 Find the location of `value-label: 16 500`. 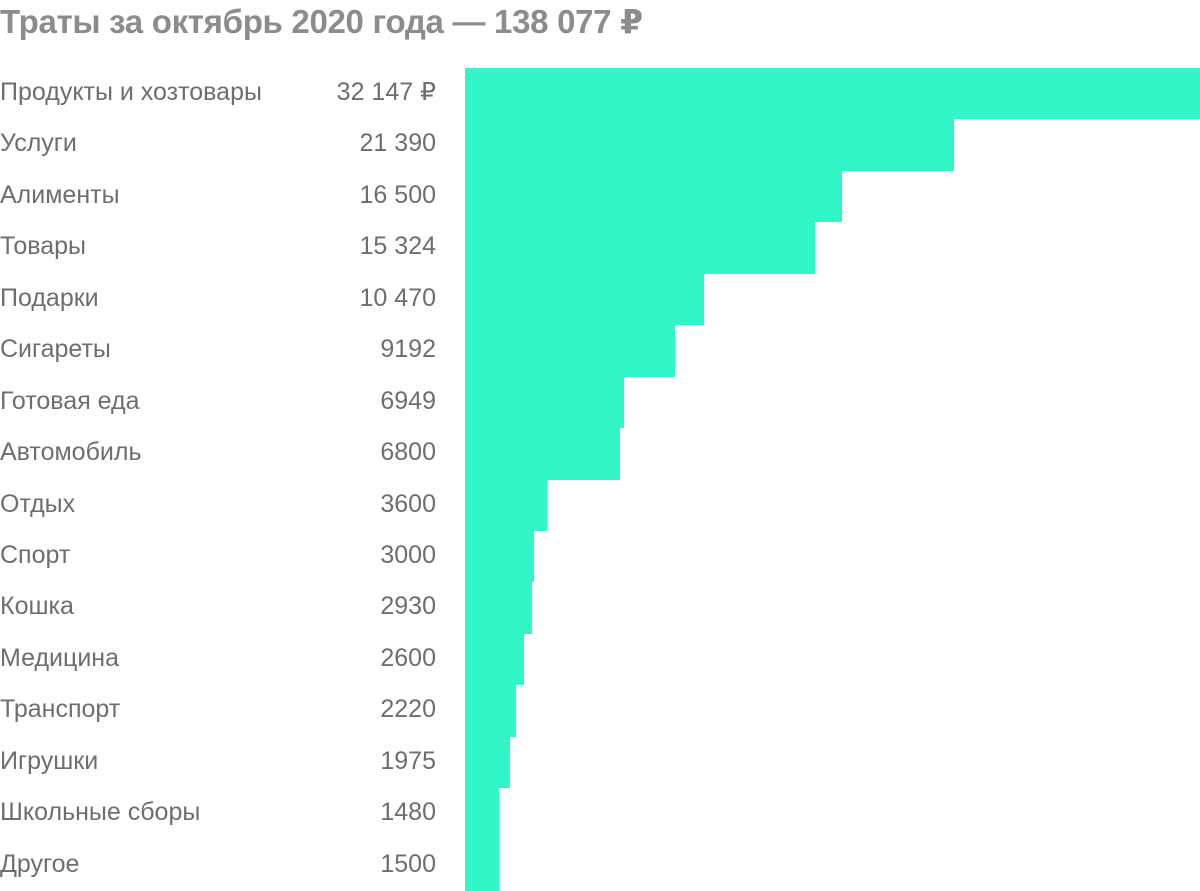

value-label: 16 500 is located at coordinates (397, 194).